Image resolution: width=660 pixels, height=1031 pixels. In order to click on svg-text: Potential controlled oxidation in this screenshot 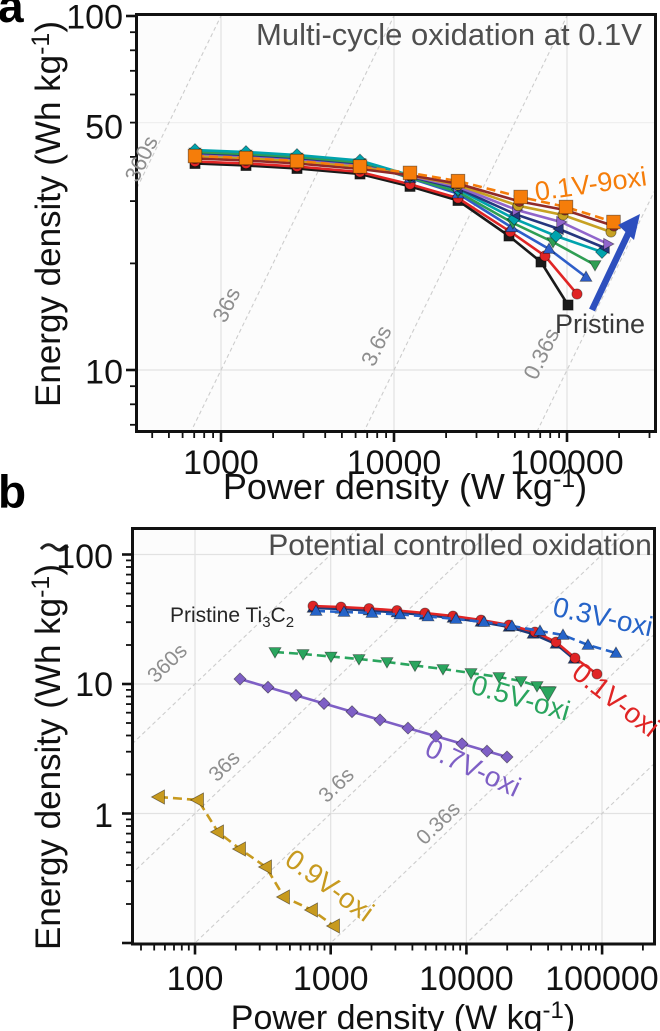, I will do `click(460, 545)`.